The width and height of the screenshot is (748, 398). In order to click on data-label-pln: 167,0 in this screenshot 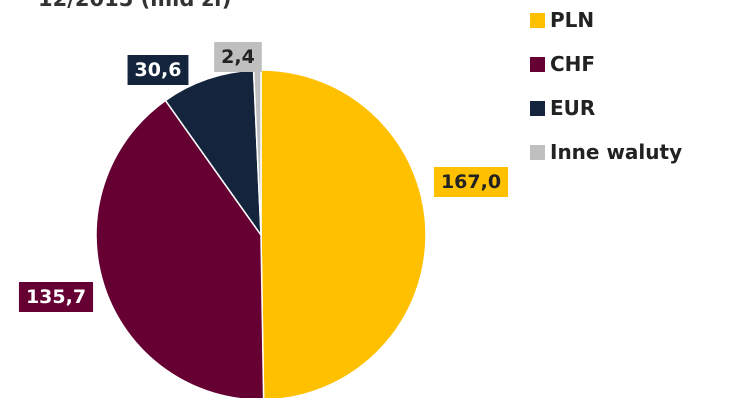, I will do `click(471, 182)`.